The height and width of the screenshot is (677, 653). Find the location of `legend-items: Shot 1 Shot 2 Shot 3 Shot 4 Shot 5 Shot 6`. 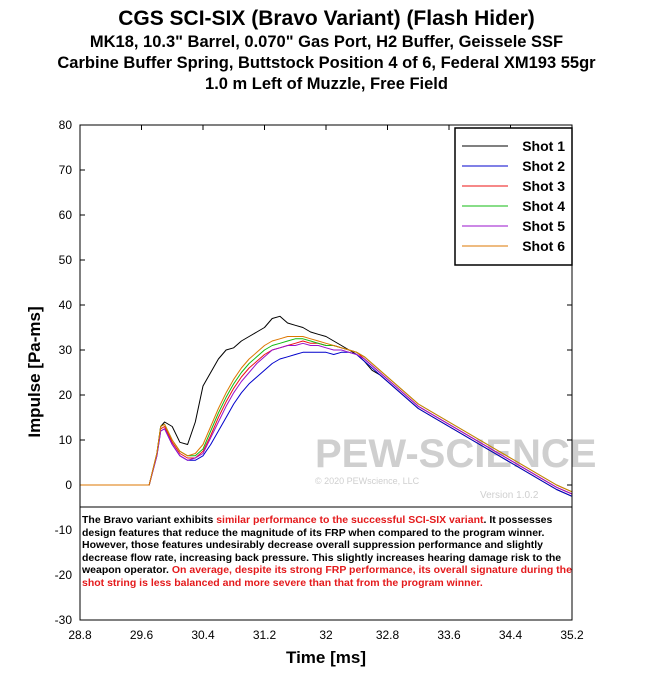

legend-items: Shot 1 Shot 2 Shot 3 Shot 4 Shot 5 Shot 6 is located at coordinates (513, 196).